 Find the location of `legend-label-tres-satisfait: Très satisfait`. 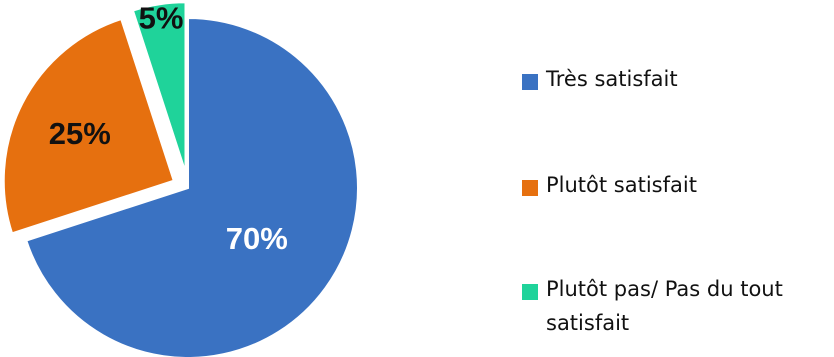

legend-label-tres-satisfait: Très satisfait is located at coordinates (612, 79).